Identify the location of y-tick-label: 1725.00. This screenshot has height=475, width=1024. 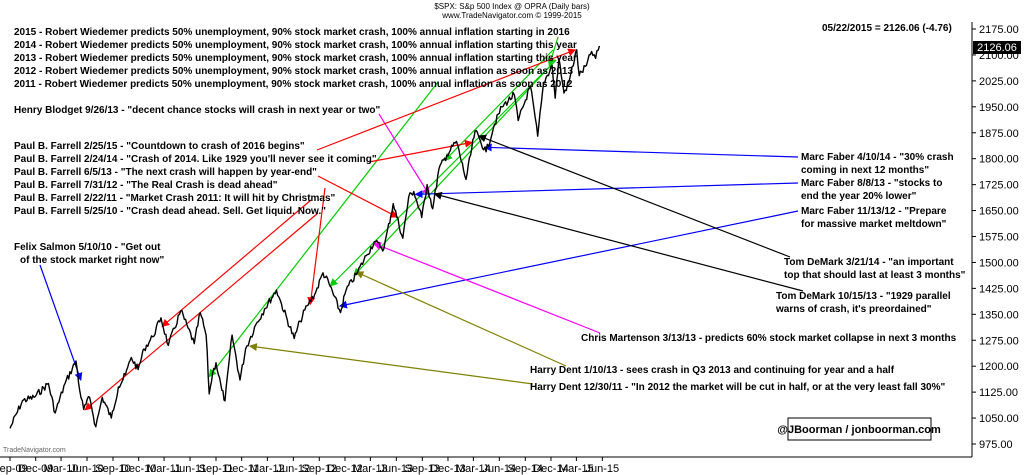
(999, 186).